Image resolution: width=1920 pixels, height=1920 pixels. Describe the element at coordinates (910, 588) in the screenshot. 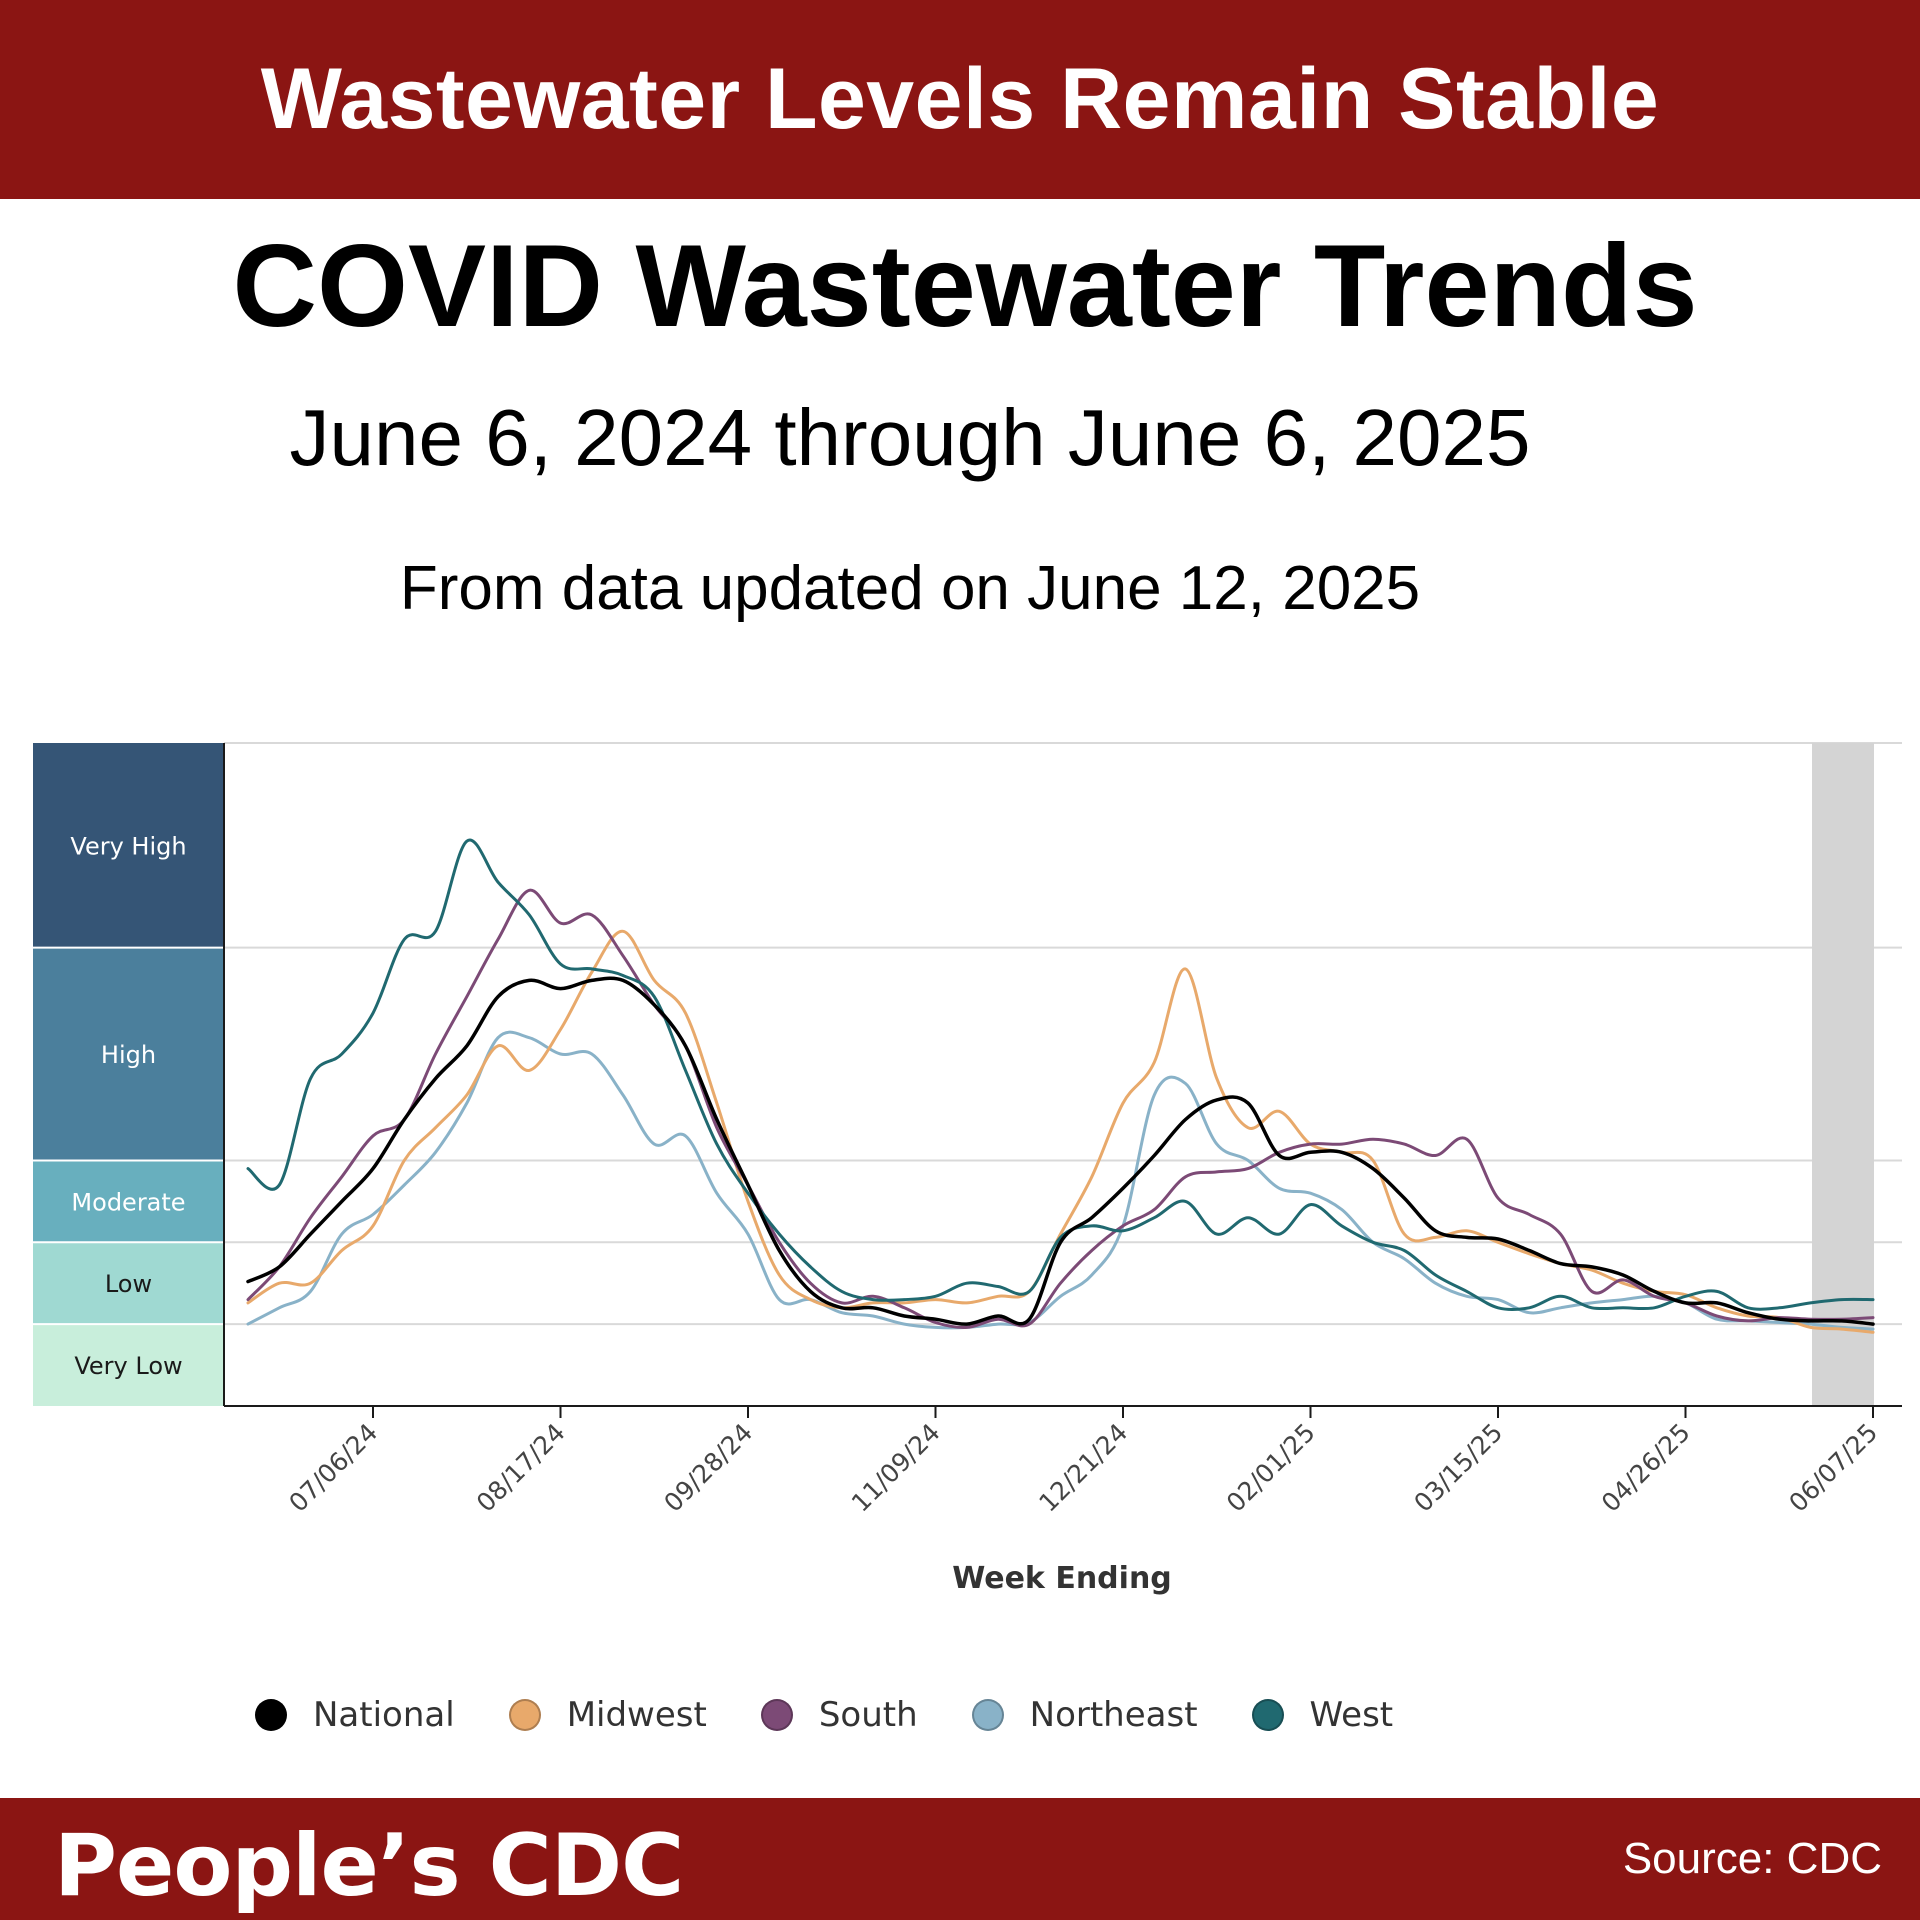

I see `update-note: From data updated on June 12, 2025` at that location.